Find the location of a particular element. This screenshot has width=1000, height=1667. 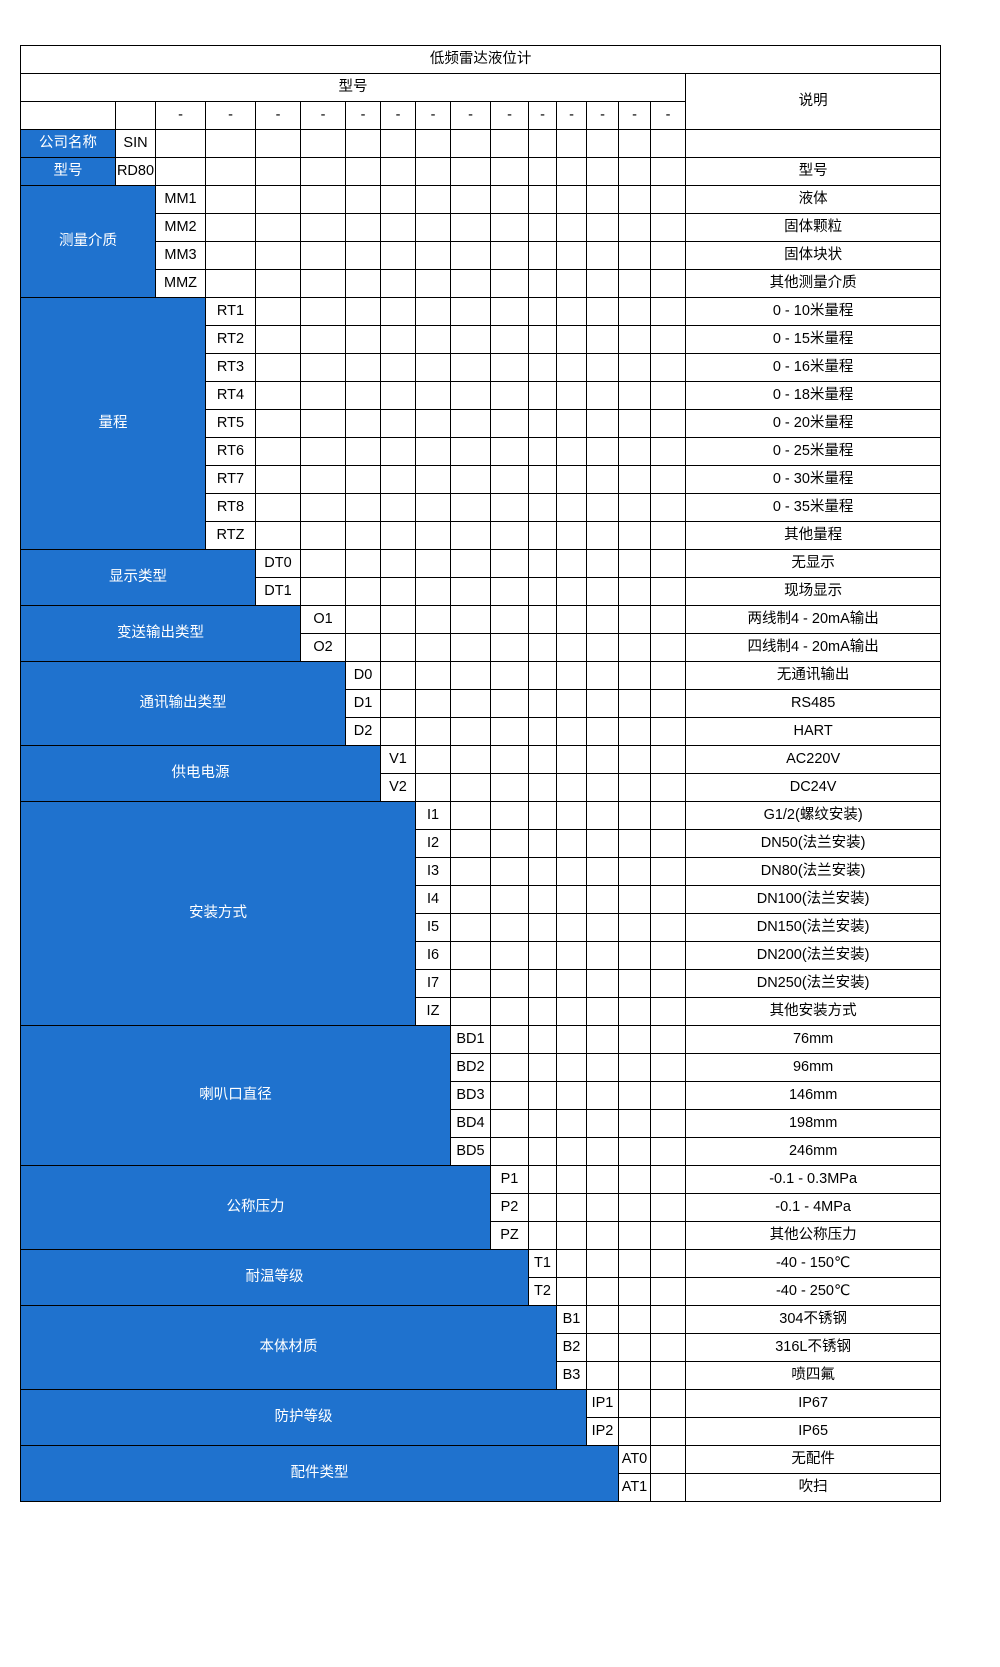

description-cell-3-0: 0 - 10米量程 is located at coordinates (813, 311).